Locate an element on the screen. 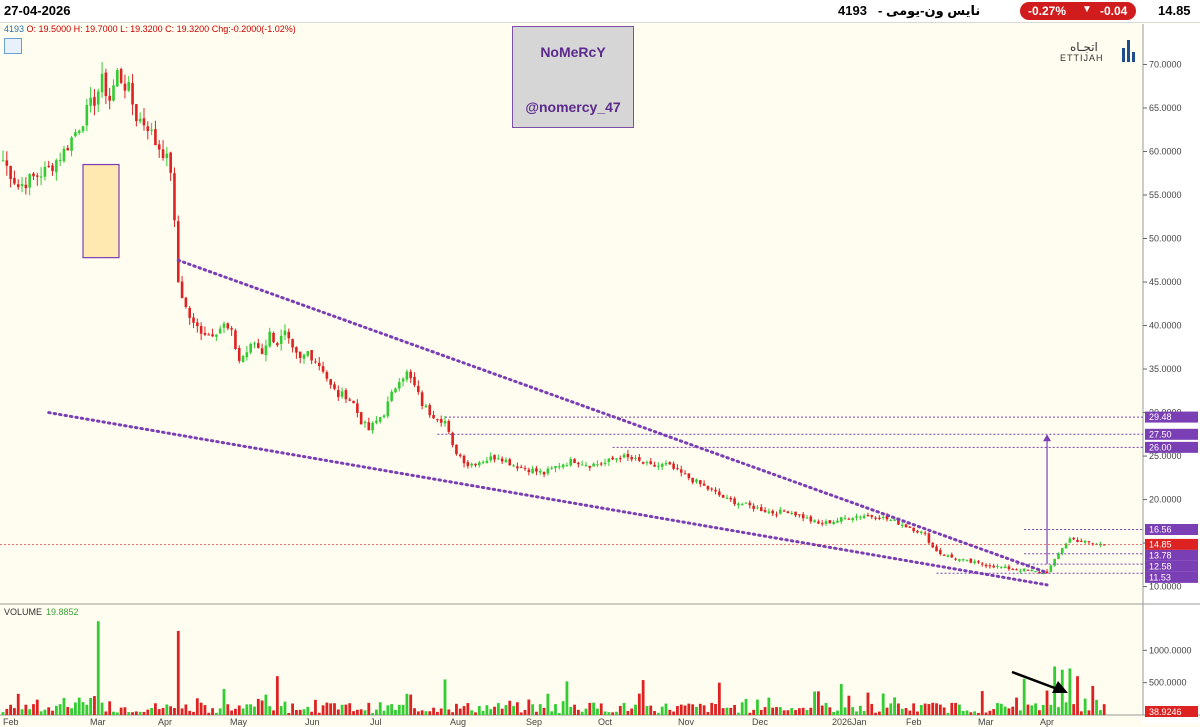  month-label: Apr is located at coordinates (1047, 722).